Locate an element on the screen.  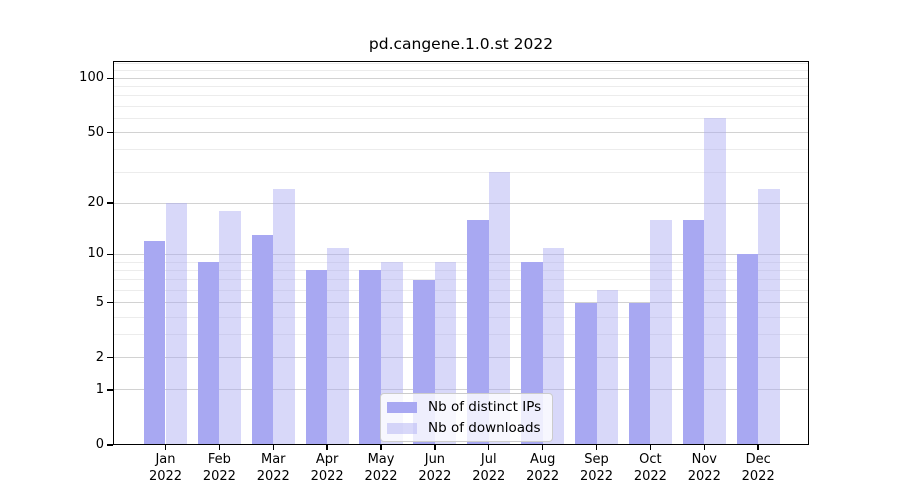
bar-downloads-sep is located at coordinates (607, 367).